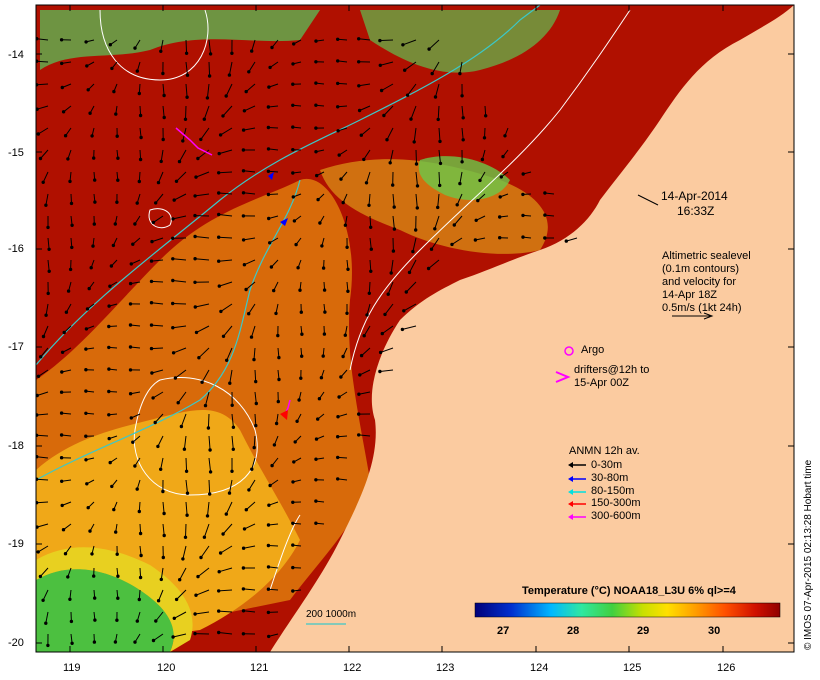 Image resolution: width=820 pixels, height=680 pixels. I want to click on sealevel-contour, so click(285, 552).